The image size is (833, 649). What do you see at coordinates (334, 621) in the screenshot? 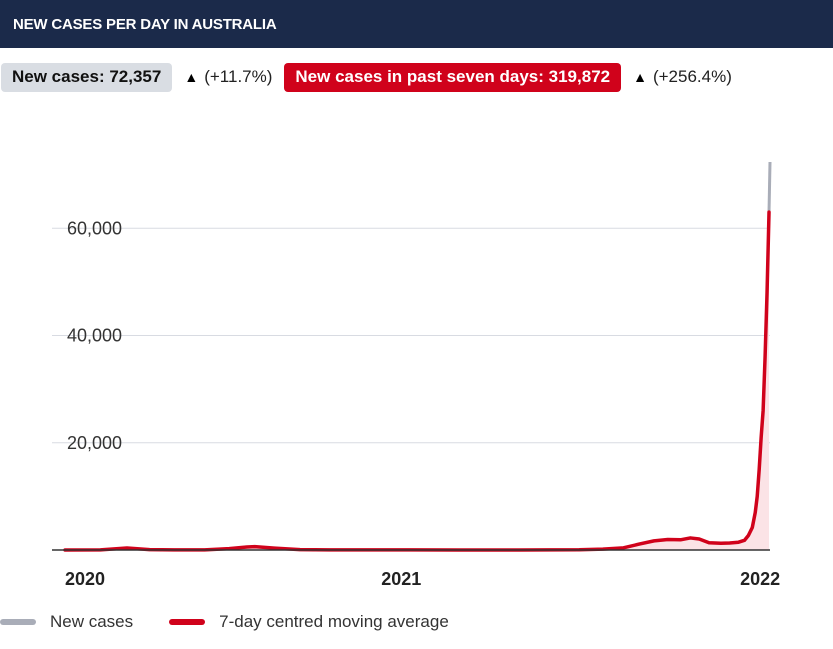
I see `legend-label-moving-average: 7-day centred moving average` at bounding box center [334, 621].